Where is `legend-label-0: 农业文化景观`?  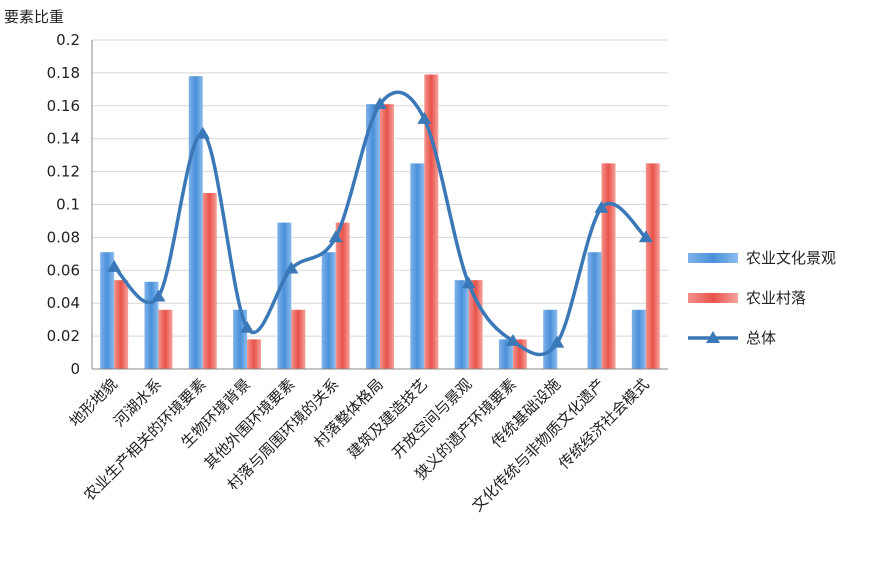 legend-label-0: 农业文化景观 is located at coordinates (791, 258).